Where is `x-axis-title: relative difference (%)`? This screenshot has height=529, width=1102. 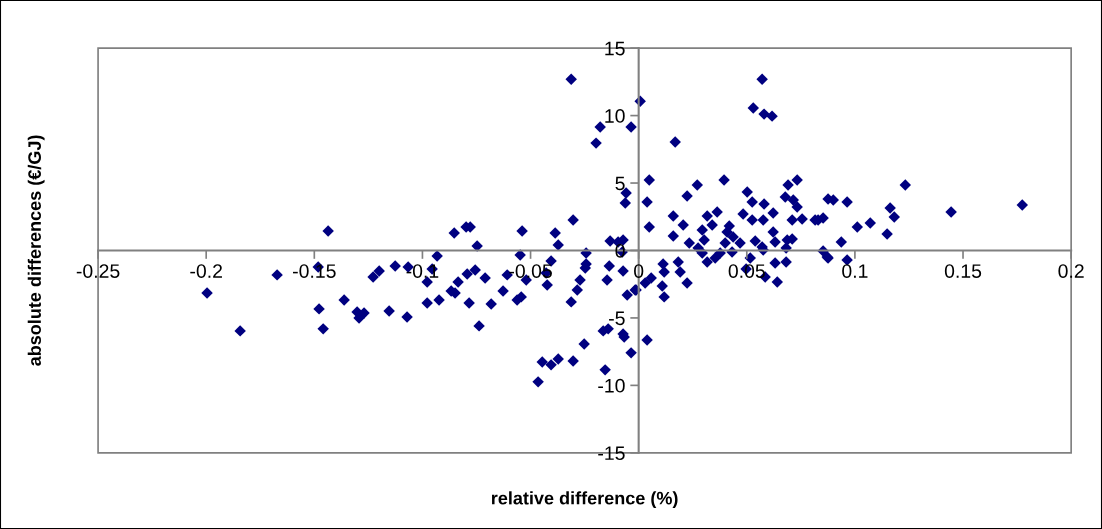 x-axis-title: relative difference (%) is located at coordinates (584, 500).